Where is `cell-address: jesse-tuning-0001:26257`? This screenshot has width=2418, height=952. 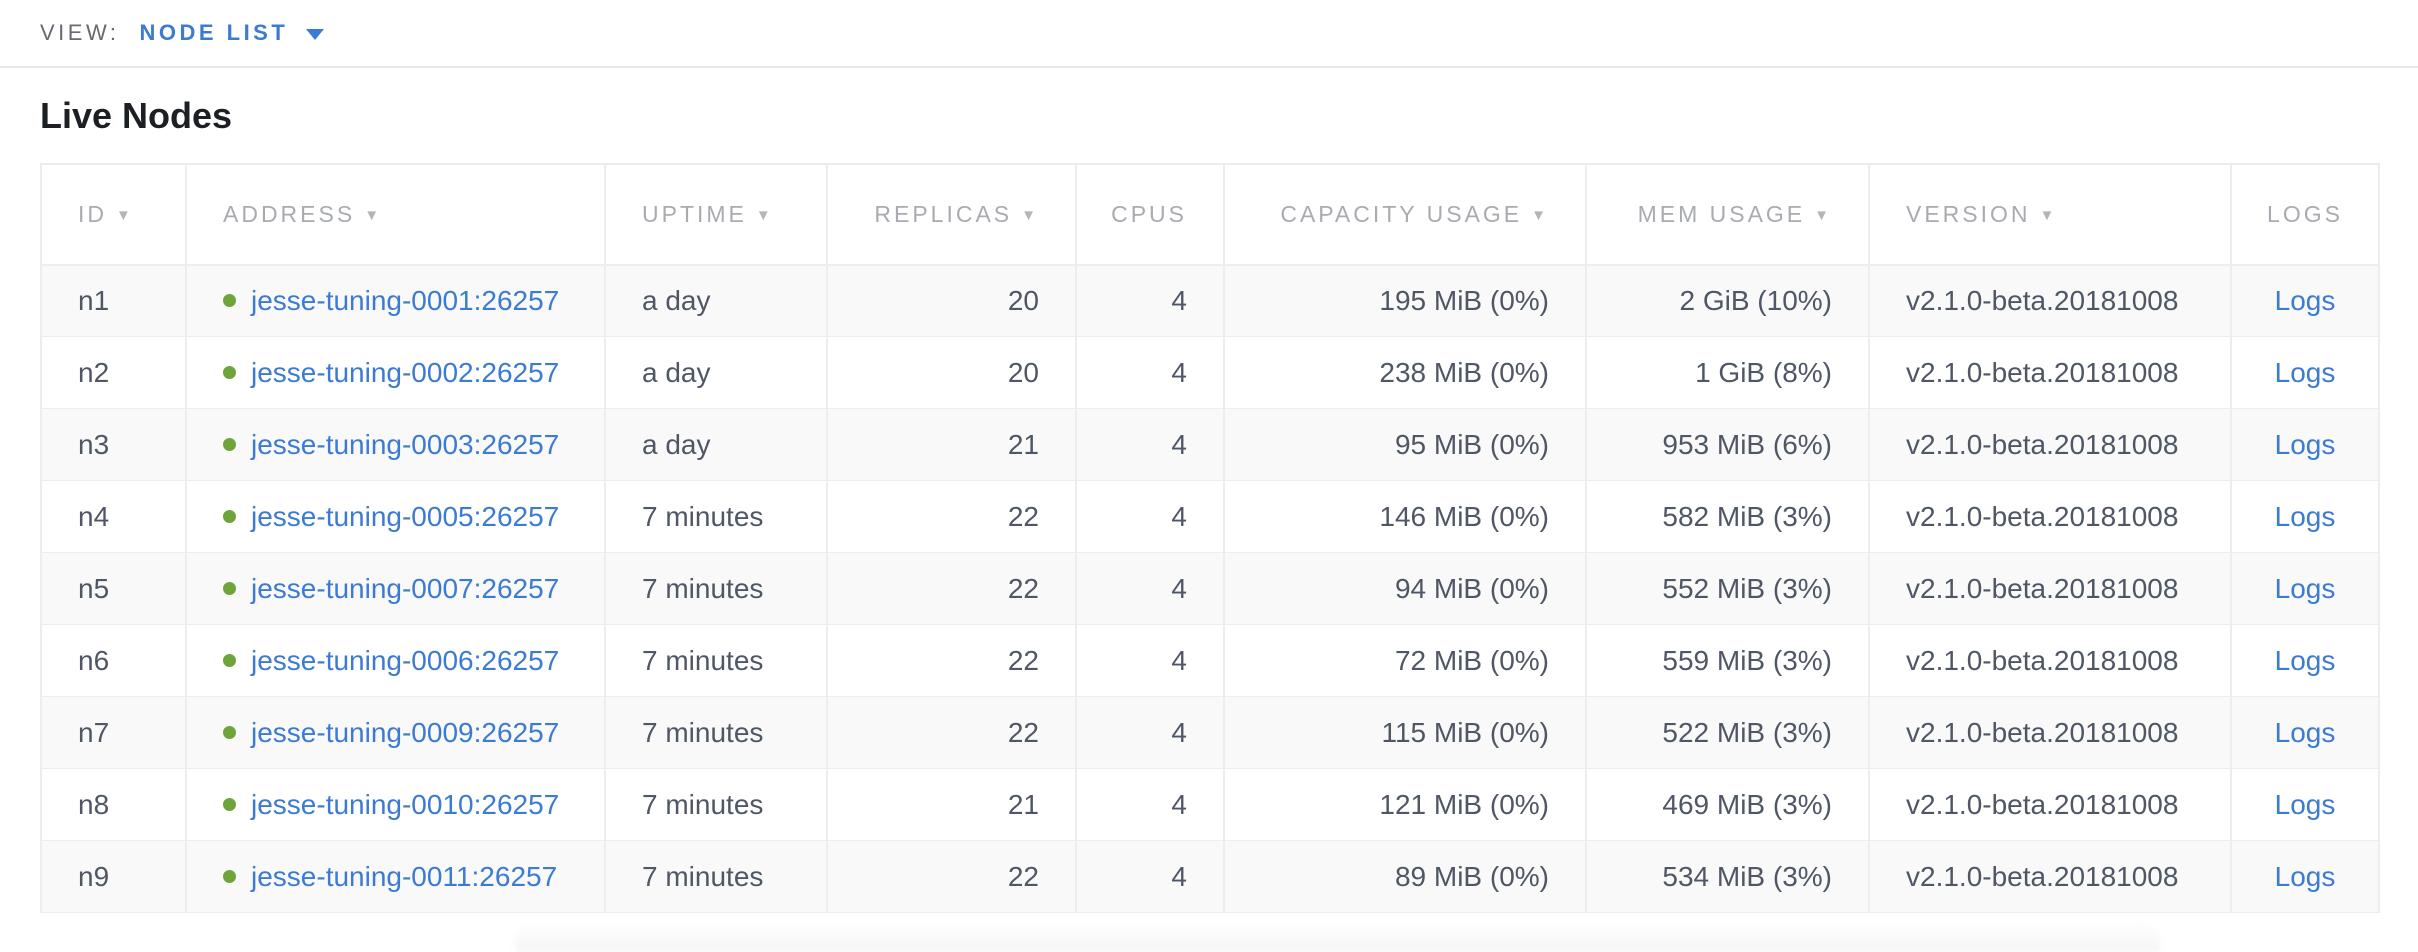 cell-address: jesse-tuning-0001:26257 is located at coordinates (395, 301).